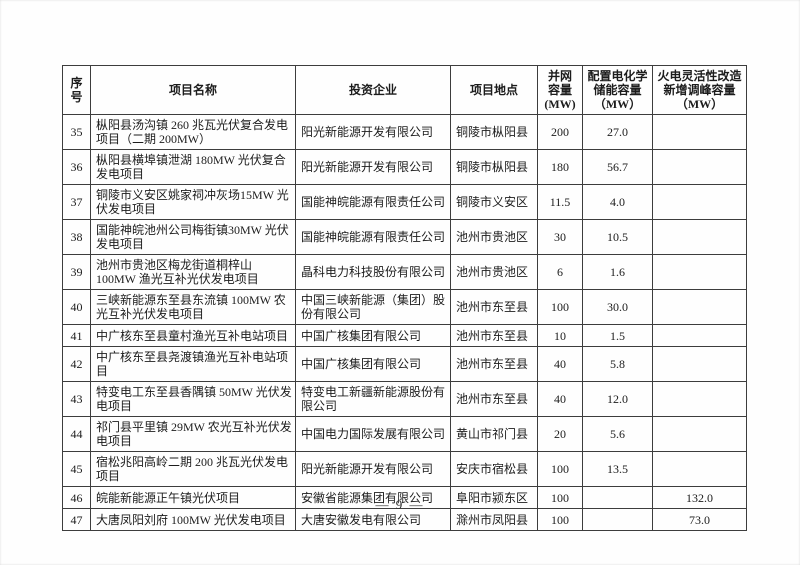  What do you see at coordinates (699, 519) in the screenshot?
I see `cell-peak-capacity: 73.0` at bounding box center [699, 519].